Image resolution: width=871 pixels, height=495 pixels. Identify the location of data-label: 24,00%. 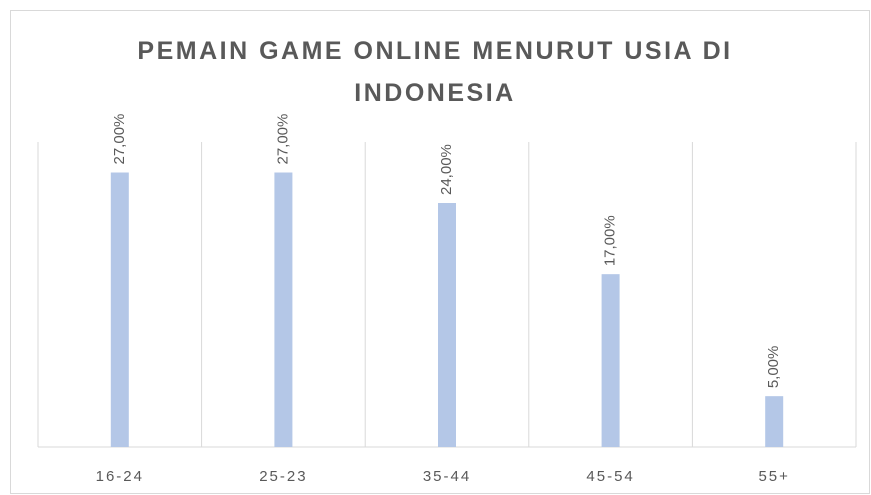
(446, 169).